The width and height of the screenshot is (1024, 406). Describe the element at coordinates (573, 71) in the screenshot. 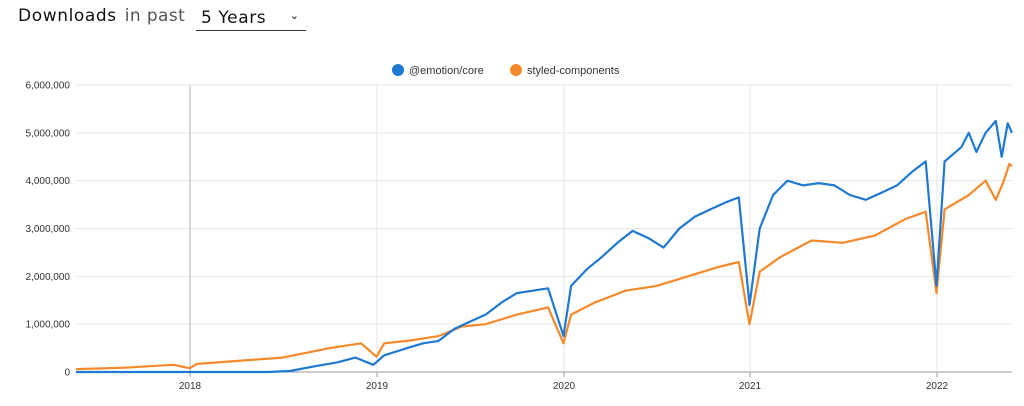

I see `legend-label: styled-components` at that location.